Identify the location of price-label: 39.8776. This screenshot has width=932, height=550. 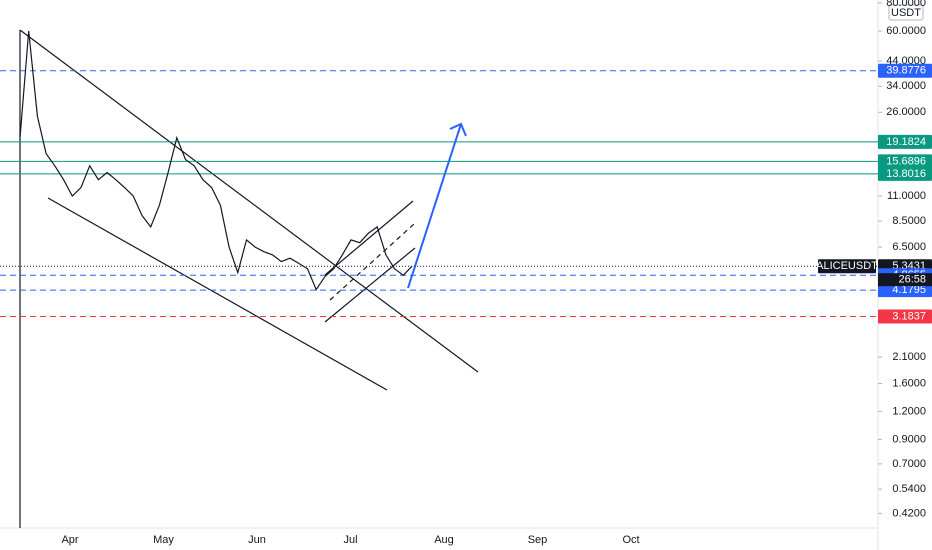
(906, 71).